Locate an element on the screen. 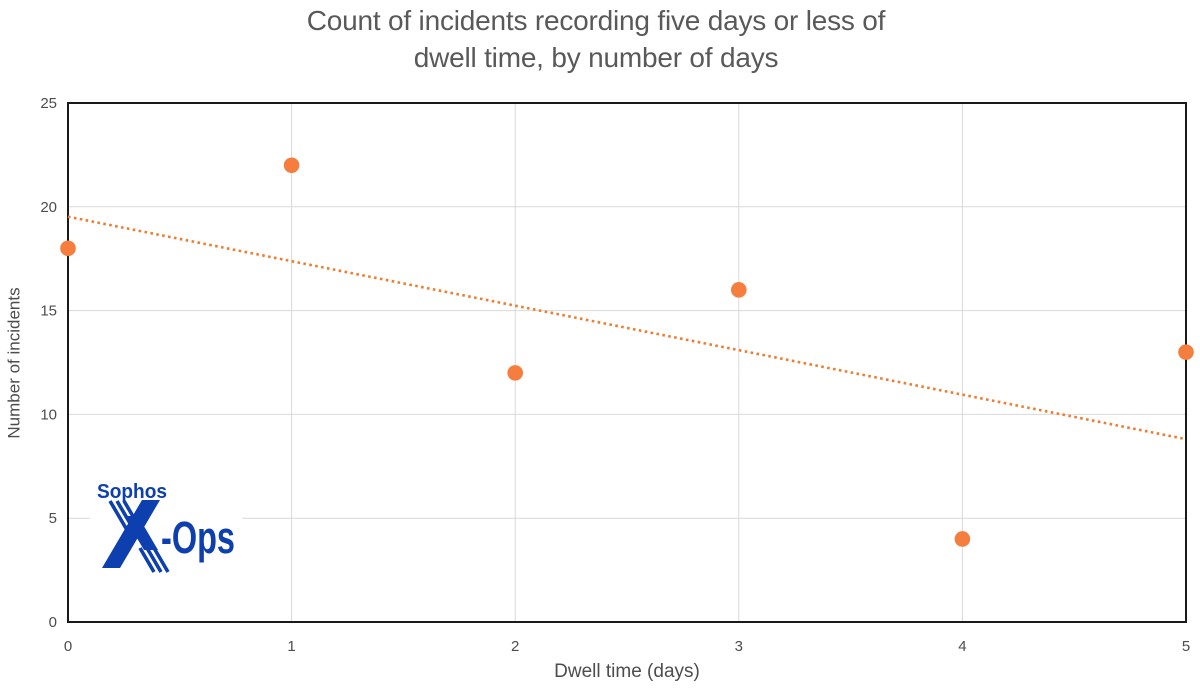 This screenshot has width=1200, height=693. x-tick-label: 3 is located at coordinates (739, 646).